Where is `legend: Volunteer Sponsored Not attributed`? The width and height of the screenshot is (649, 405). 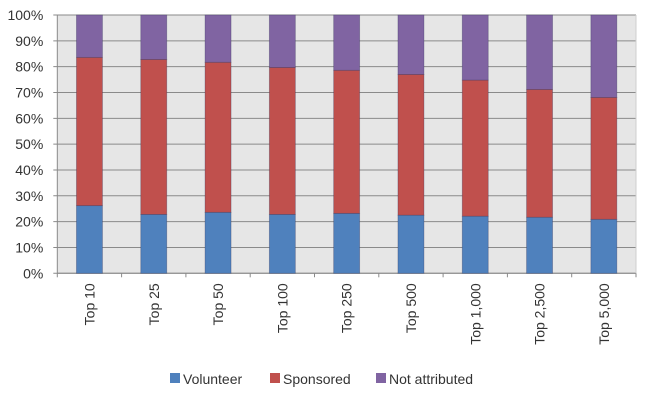 legend: Volunteer Sponsored Not attributed is located at coordinates (321, 379).